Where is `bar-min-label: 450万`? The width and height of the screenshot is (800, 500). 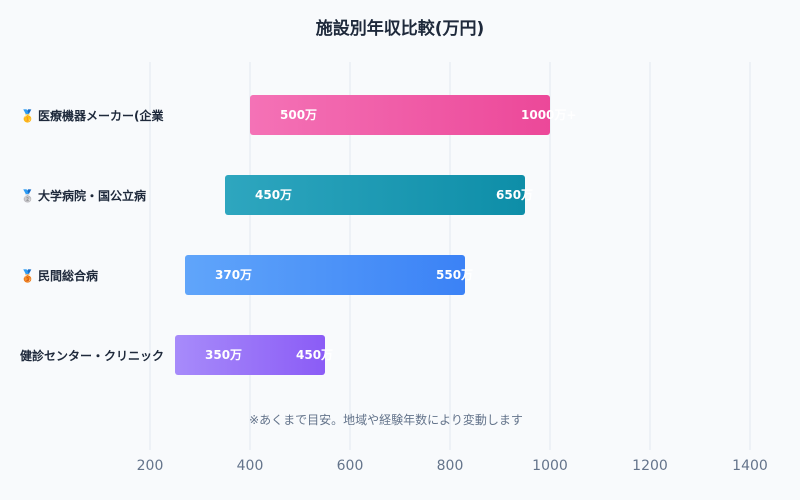
bar-min-label: 450万 is located at coordinates (273, 195).